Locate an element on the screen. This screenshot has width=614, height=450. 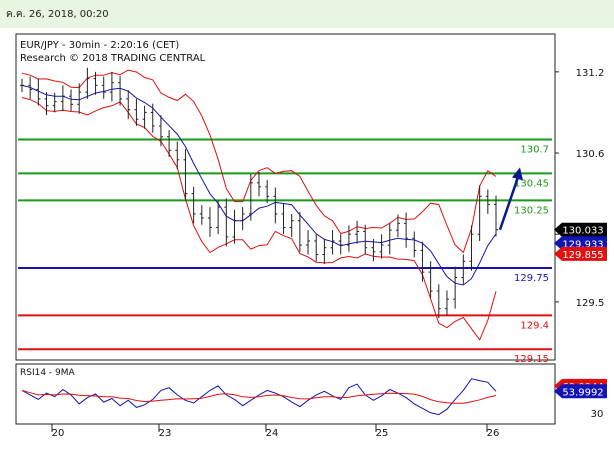
rsi-tag-label-1: 53.9992 is located at coordinates (582, 392).